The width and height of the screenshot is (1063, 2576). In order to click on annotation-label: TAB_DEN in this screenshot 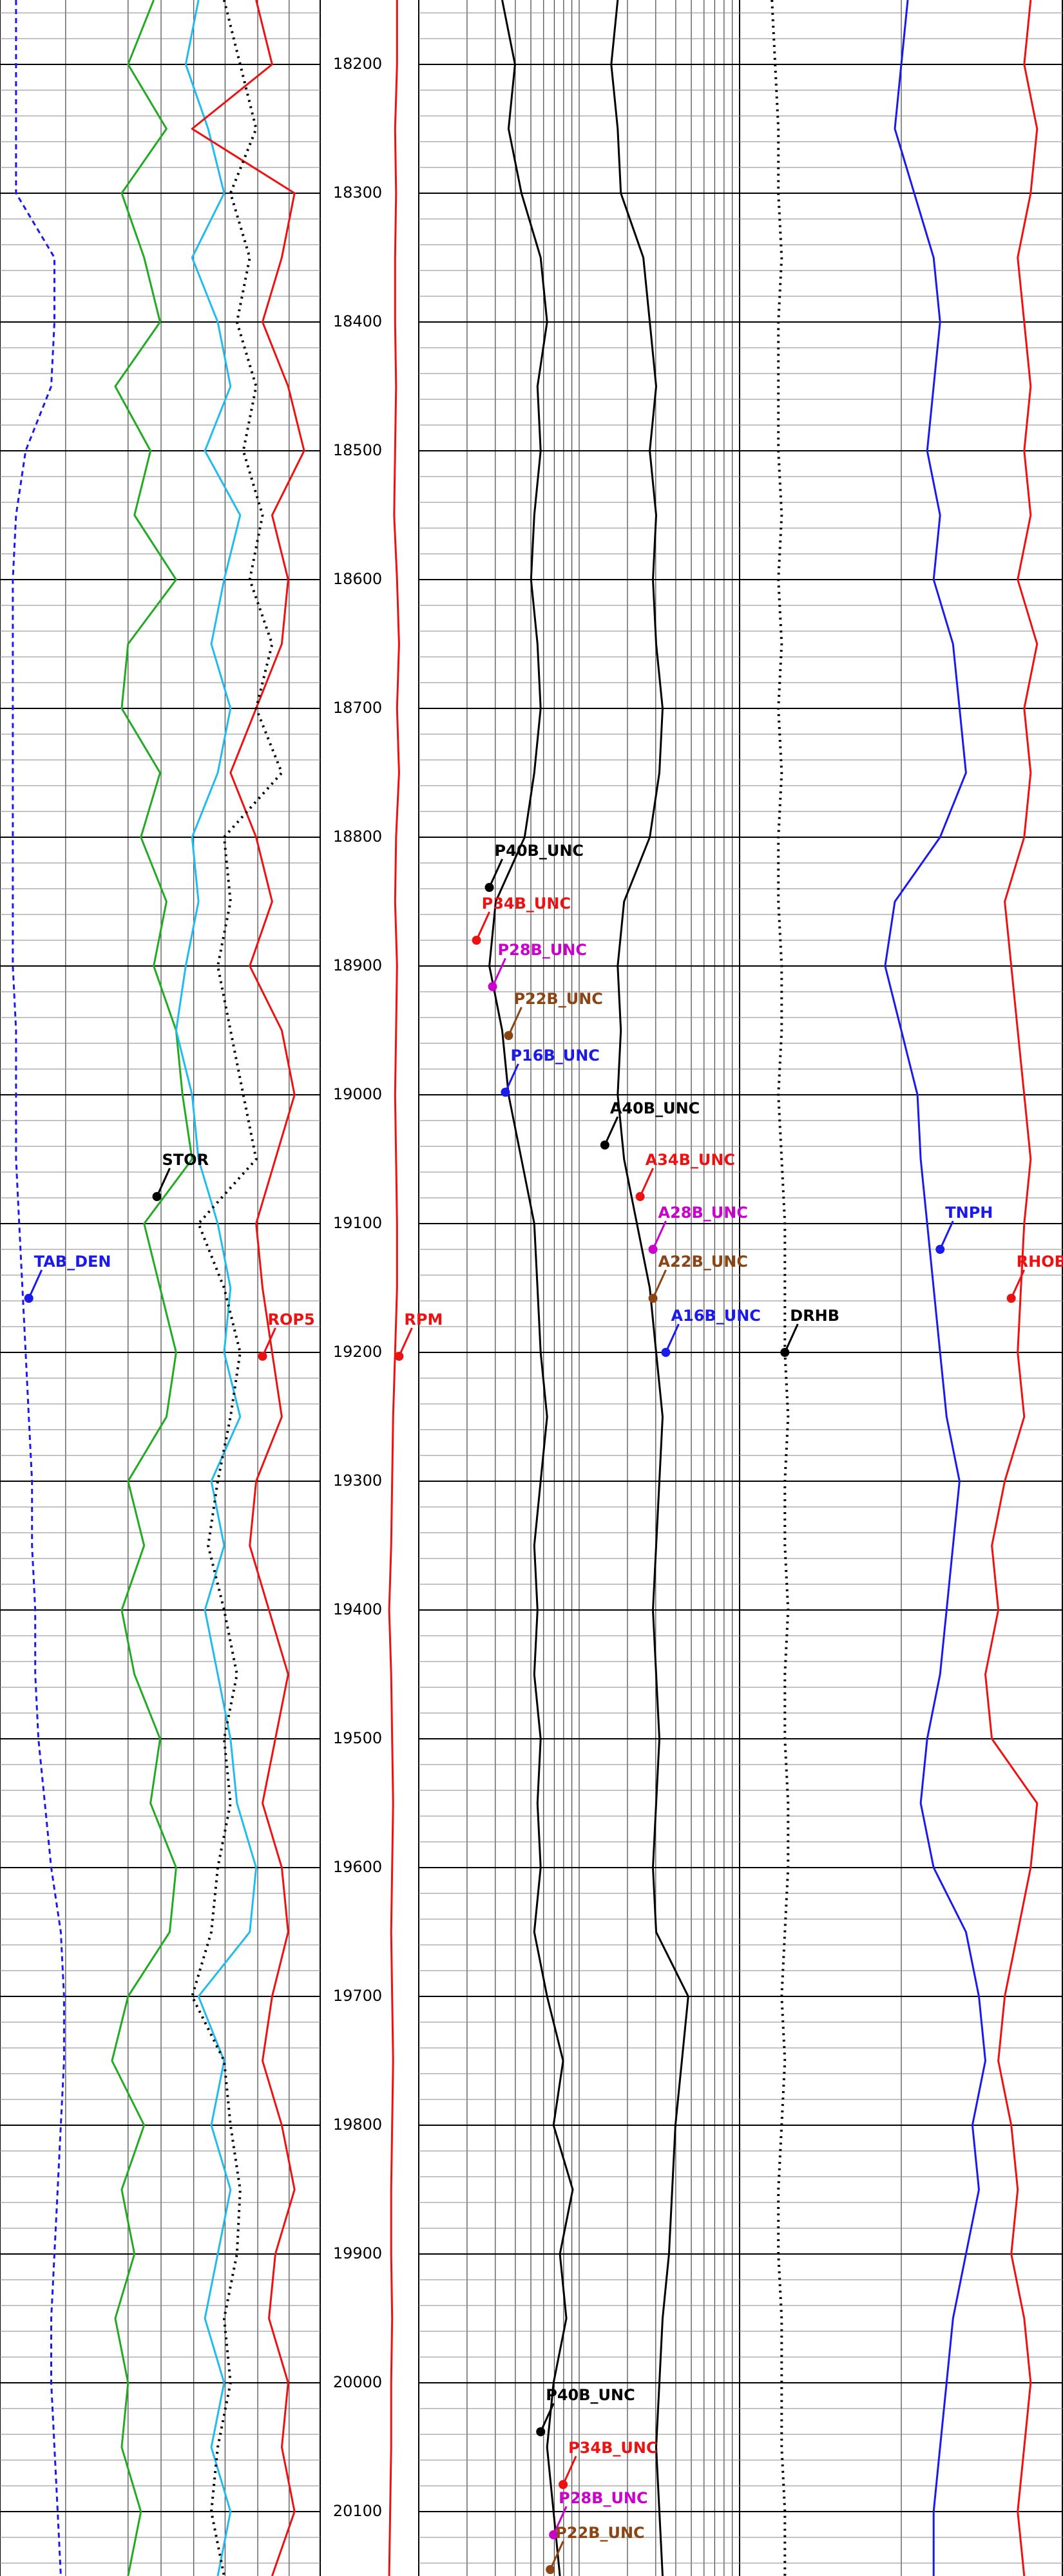, I will do `click(72, 1262)`.